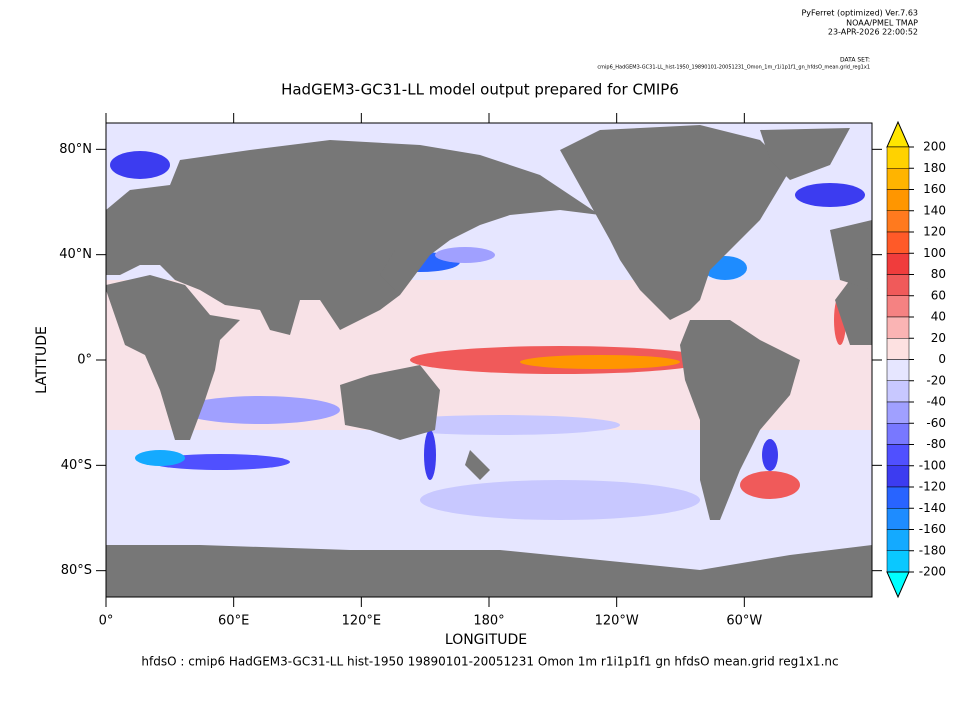 Image resolution: width=961 pixels, height=720 pixels. I want to click on header-line: PyFerret (optimized) Ver.7.63, so click(859, 13).